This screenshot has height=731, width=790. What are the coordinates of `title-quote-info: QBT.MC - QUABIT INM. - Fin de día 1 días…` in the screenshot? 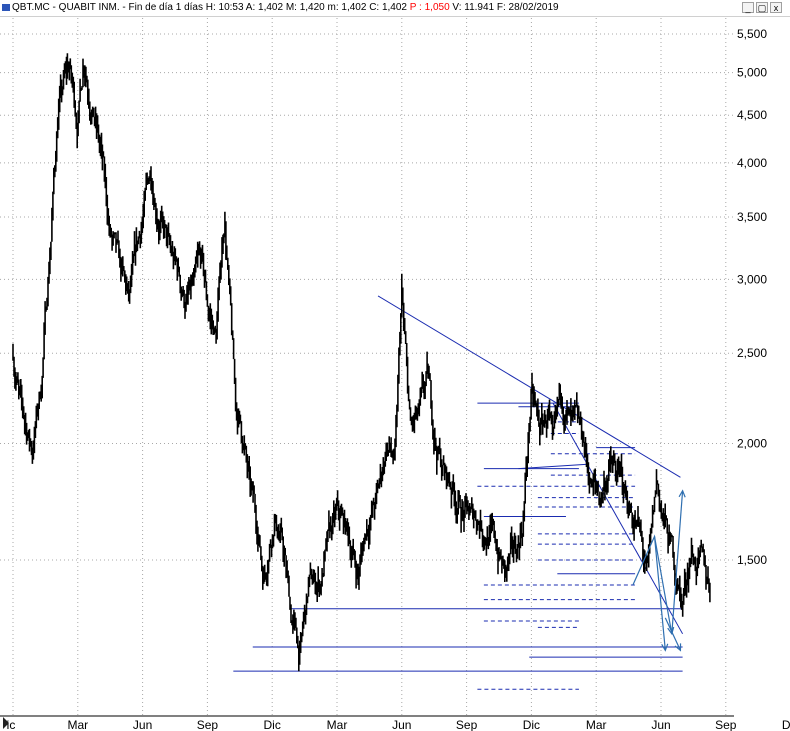 It's located at (211, 7).